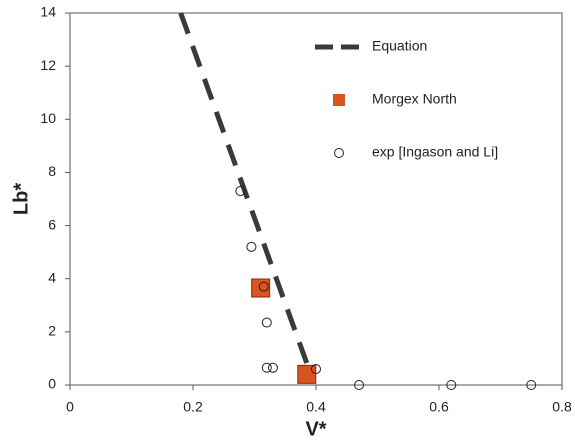 Image resolution: width=575 pixels, height=441 pixels. What do you see at coordinates (414, 99) in the screenshot?
I see `legend-label: Morgex North` at bounding box center [414, 99].